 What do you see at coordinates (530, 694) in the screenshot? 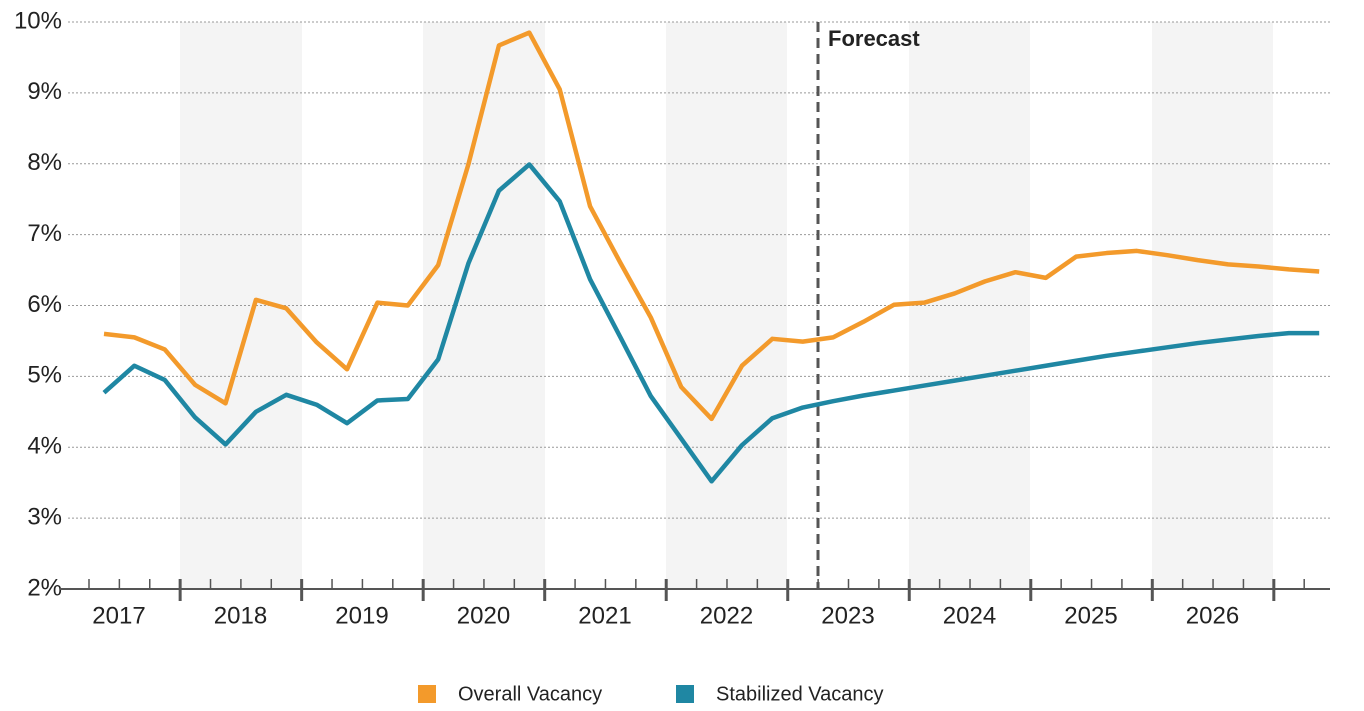
I see `legend-label: Overall Vacancy` at bounding box center [530, 694].